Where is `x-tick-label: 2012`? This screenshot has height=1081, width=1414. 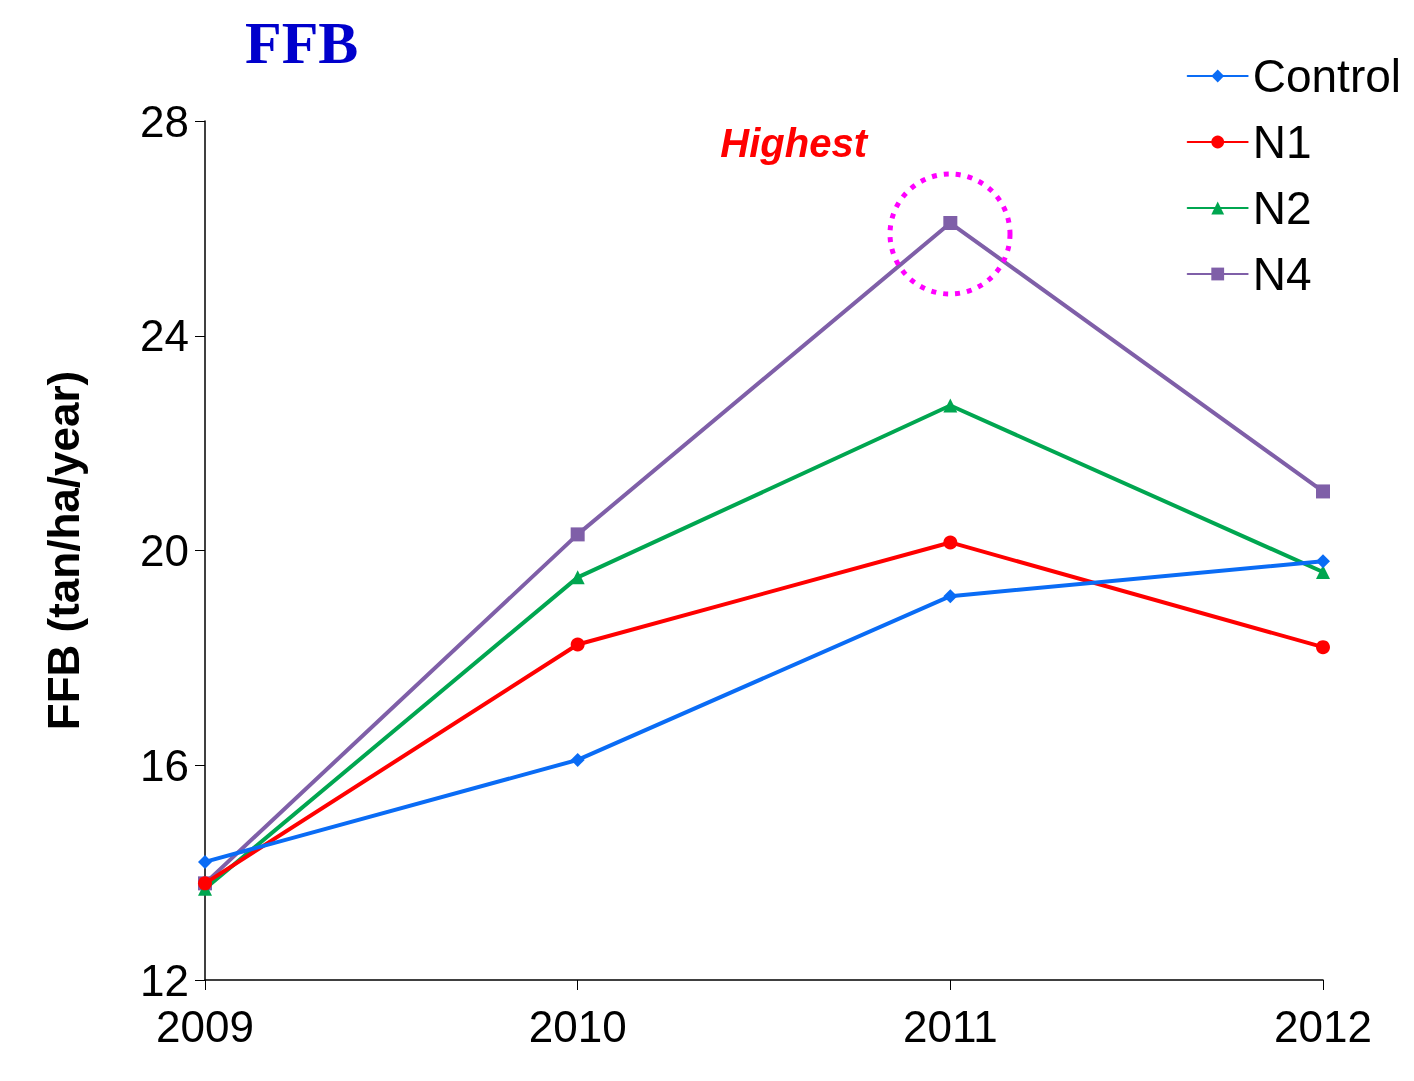
x-tick-label: 2012 is located at coordinates (1323, 1026).